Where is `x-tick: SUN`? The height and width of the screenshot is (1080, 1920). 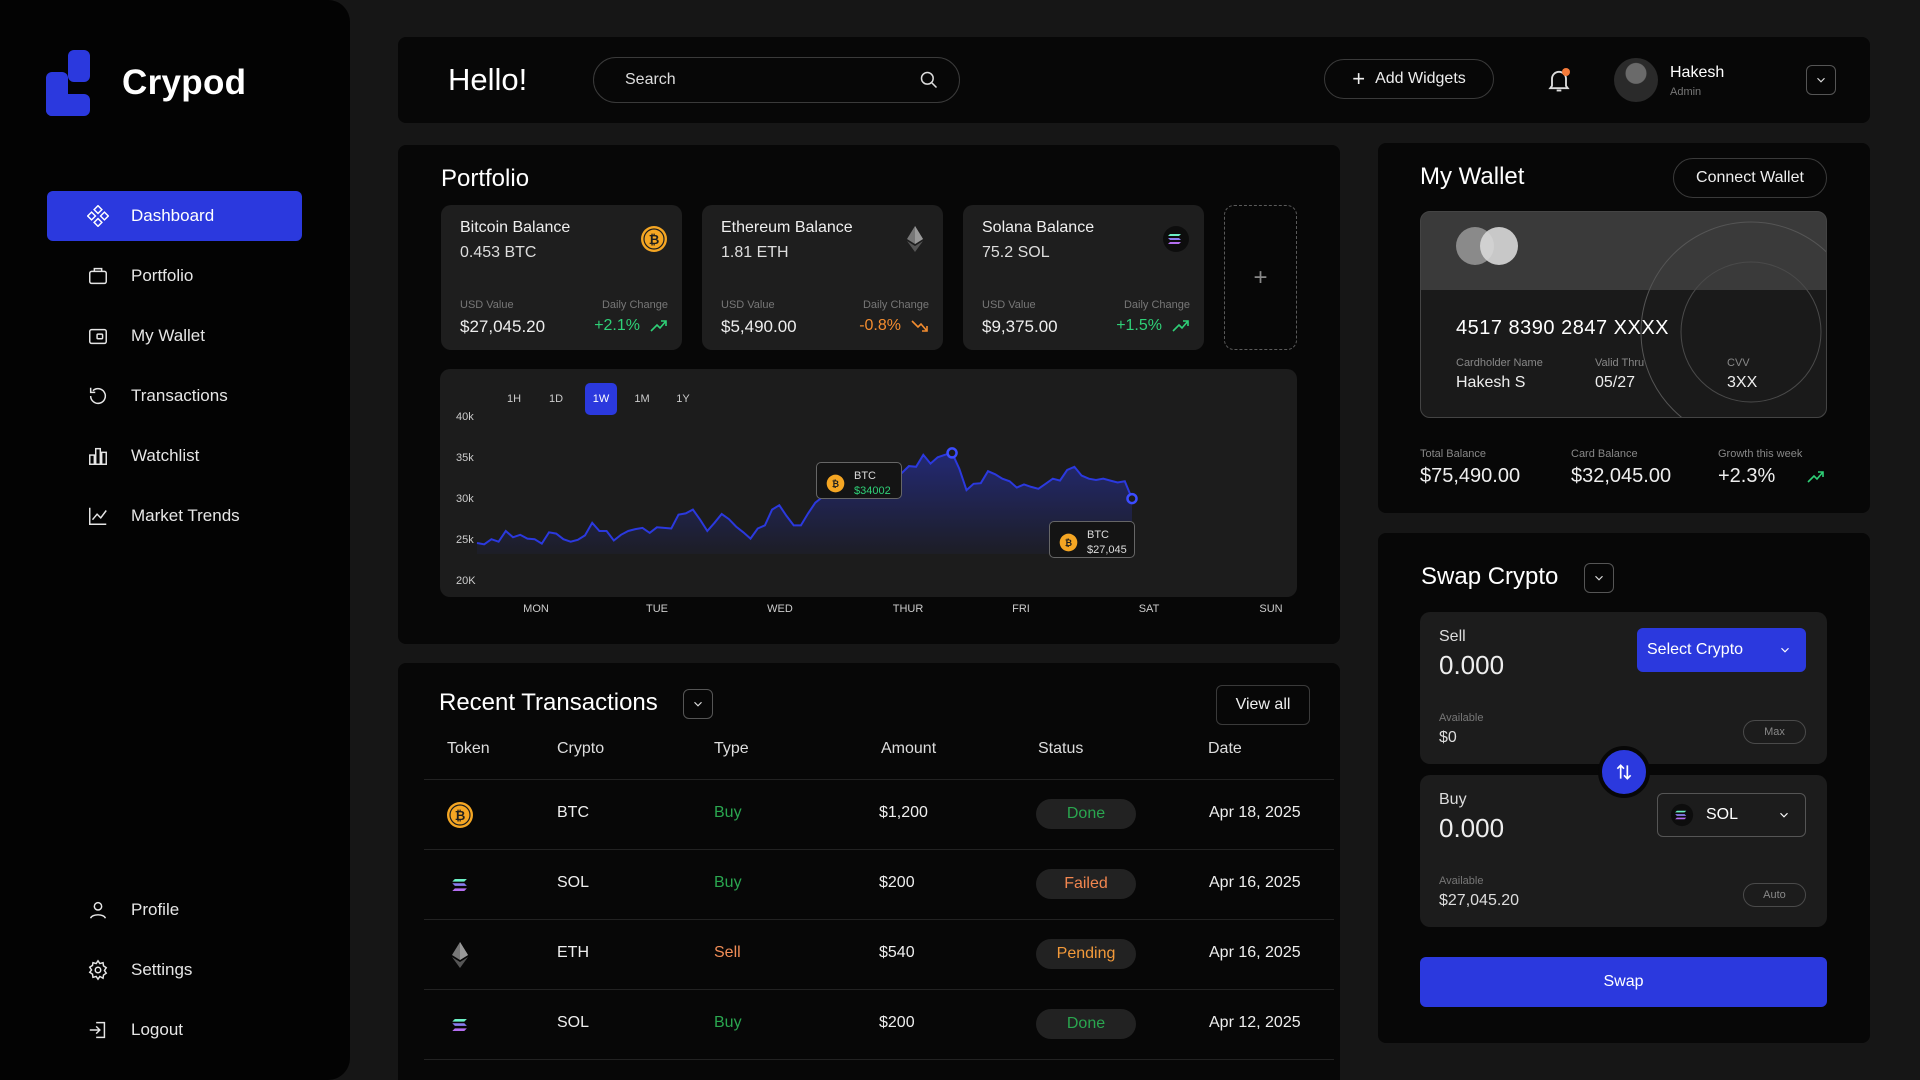
x-tick: SUN is located at coordinates (1271, 609).